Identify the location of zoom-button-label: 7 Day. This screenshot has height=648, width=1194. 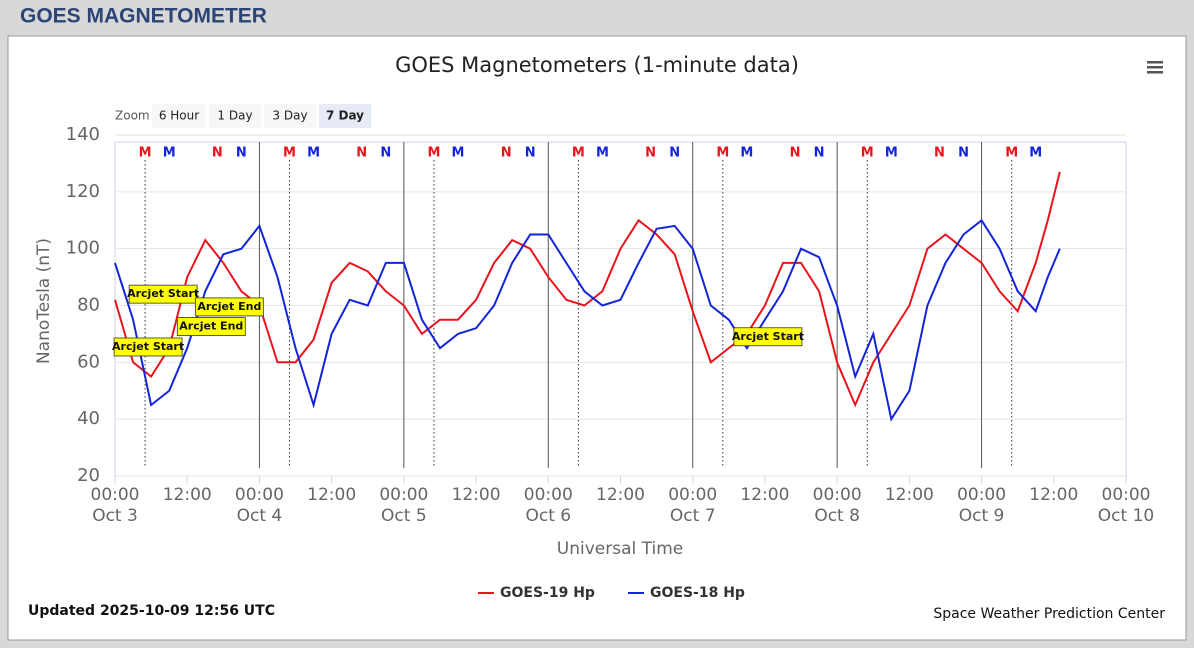
(345, 116).